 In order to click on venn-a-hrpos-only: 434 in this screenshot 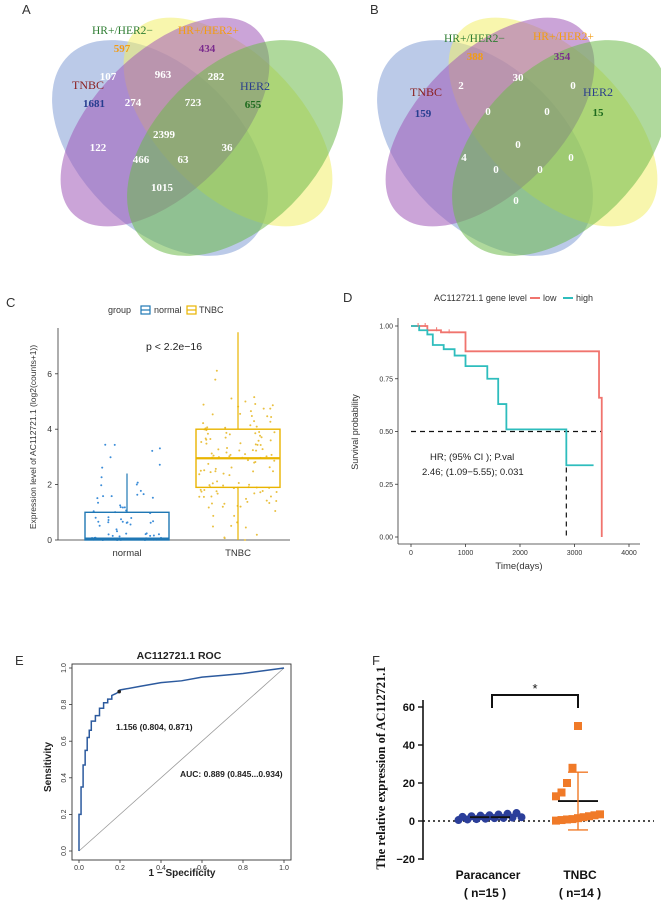, I will do `click(207, 49)`.